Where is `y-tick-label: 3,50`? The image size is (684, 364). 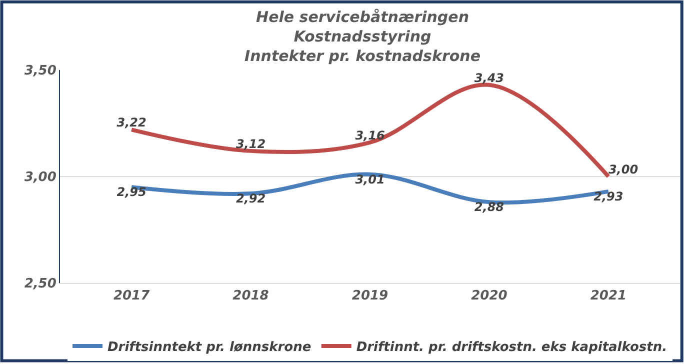 y-tick-label: 3,50 is located at coordinates (40, 71).